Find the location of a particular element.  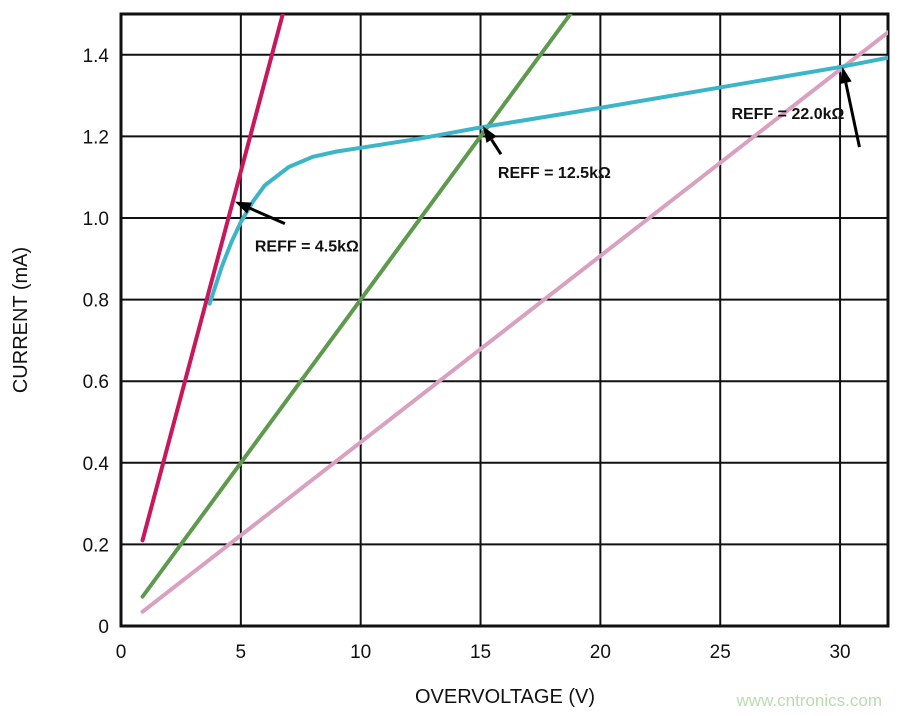

annotation-label: REFF = 22.0kΩ is located at coordinates (787, 114).